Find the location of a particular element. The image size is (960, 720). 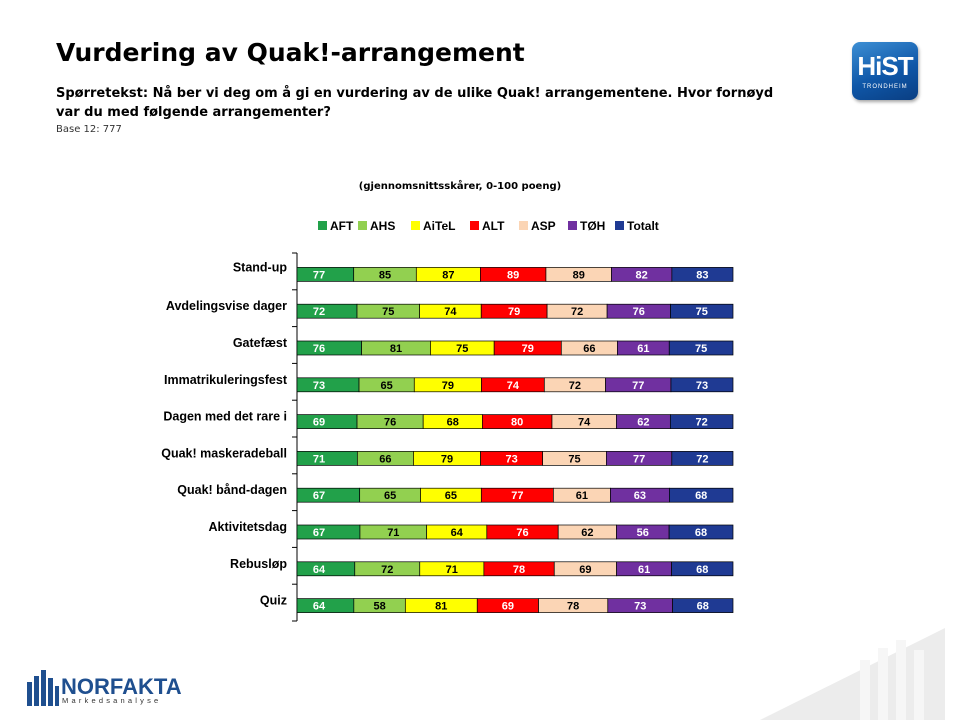

hist-logo-text: HiST is located at coordinates (885, 66).